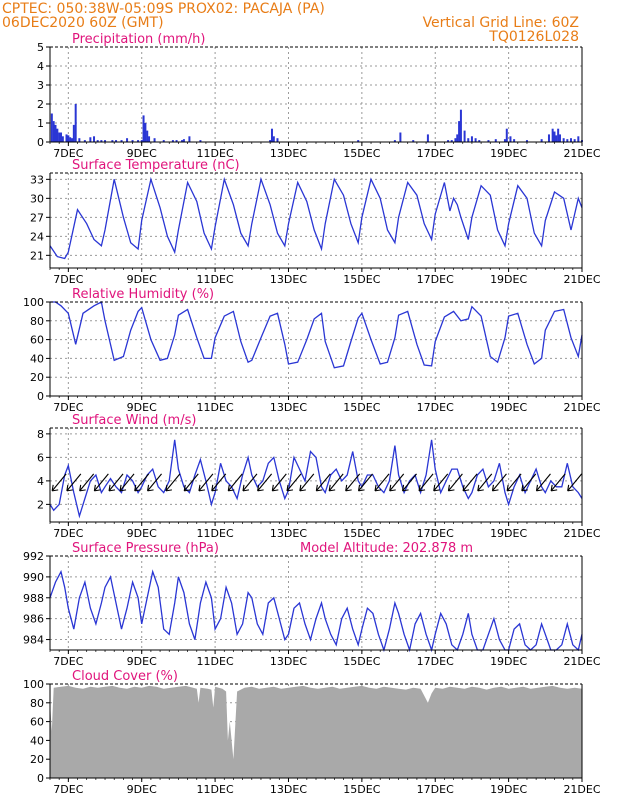  I want to click on pressure-ytick-label: 992, so click(33, 556).